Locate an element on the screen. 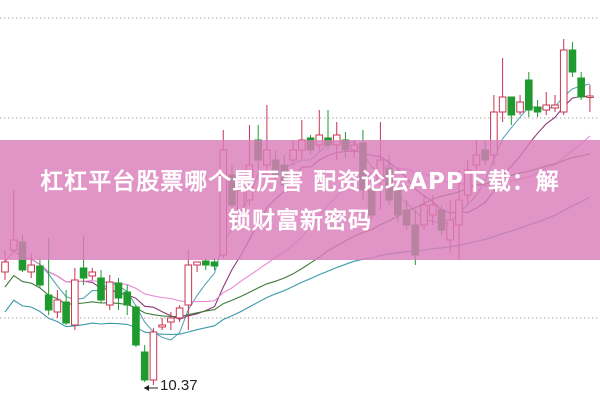  low-marker-arrowhead is located at coordinates (146, 388).